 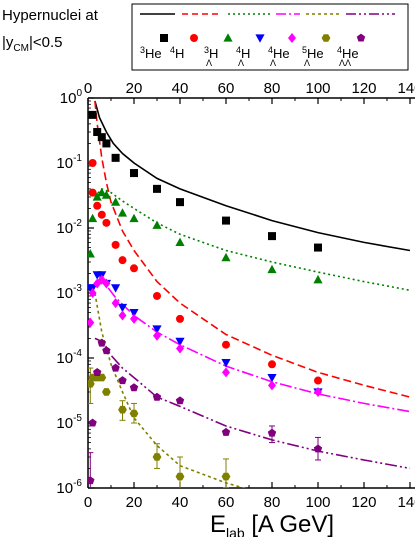 What do you see at coordinates (69, 162) in the screenshot?
I see `y-tick-label: 10⁻¹` at bounding box center [69, 162].